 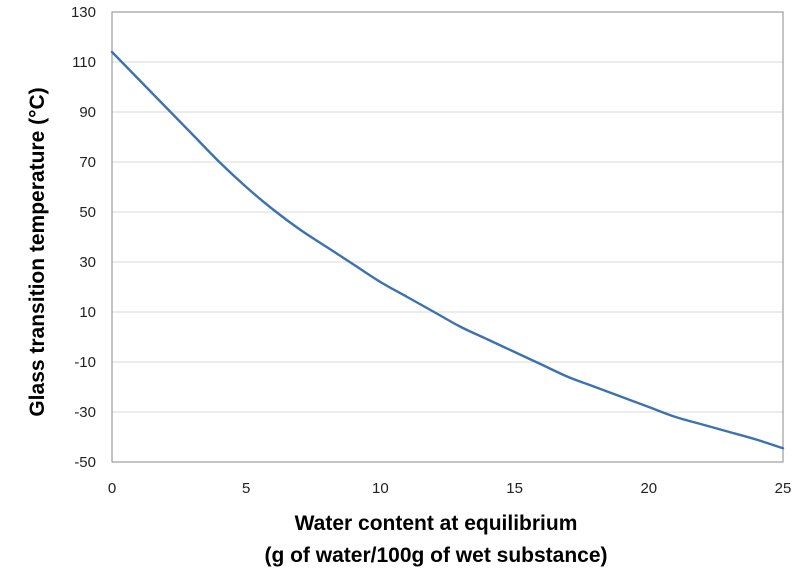 I want to click on x-axis-title-line2: (g of water/100g of wet substance), so click(x=435, y=555).